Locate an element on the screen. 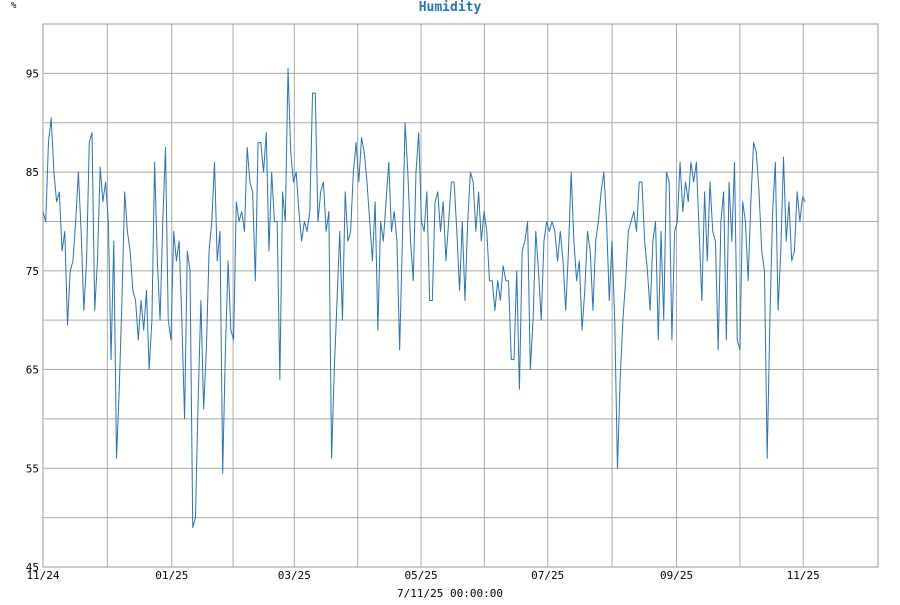 This screenshot has width=900, height=605. y-tick-label: 85 is located at coordinates (32, 172).